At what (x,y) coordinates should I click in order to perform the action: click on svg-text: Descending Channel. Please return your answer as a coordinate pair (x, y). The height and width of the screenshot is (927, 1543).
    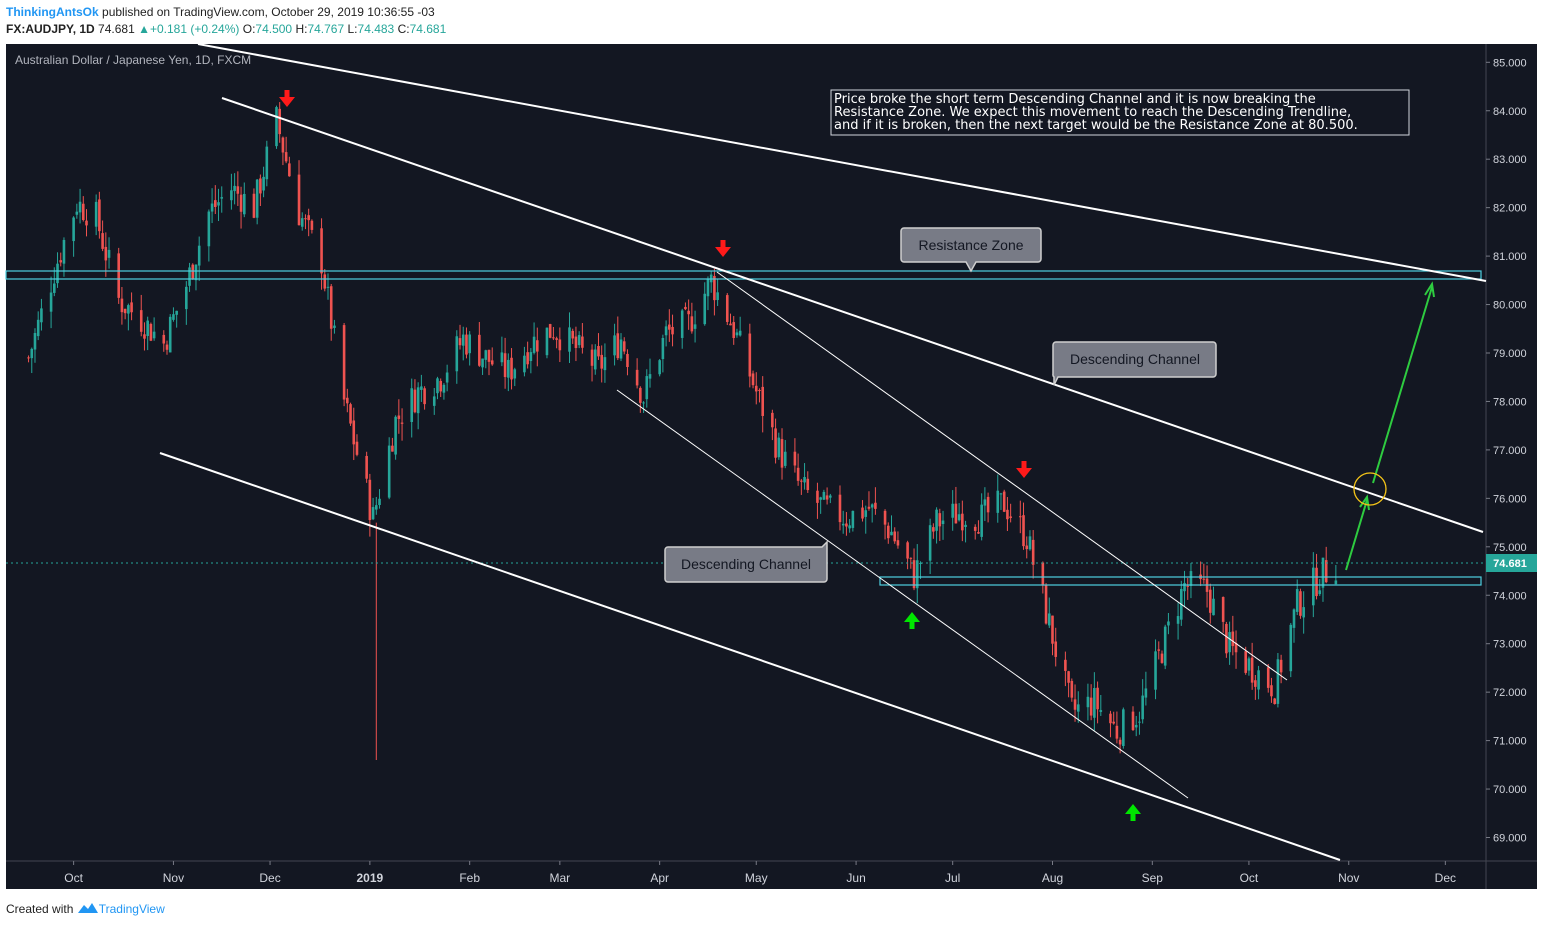
    Looking at the image, I should click on (746, 564).